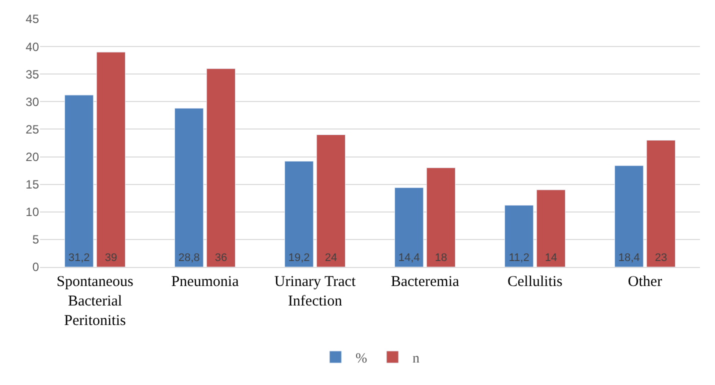  Describe the element at coordinates (519, 258) in the screenshot. I see `data-label: 11,2` at that location.